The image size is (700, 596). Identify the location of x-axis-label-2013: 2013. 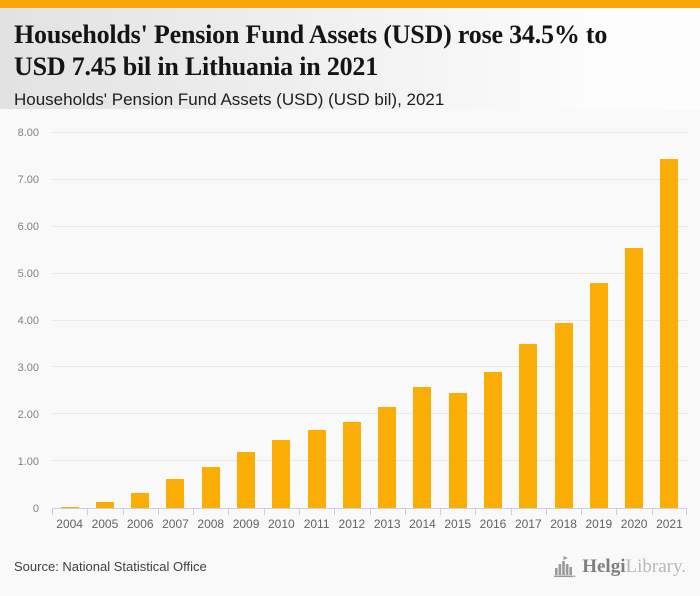
(387, 524).